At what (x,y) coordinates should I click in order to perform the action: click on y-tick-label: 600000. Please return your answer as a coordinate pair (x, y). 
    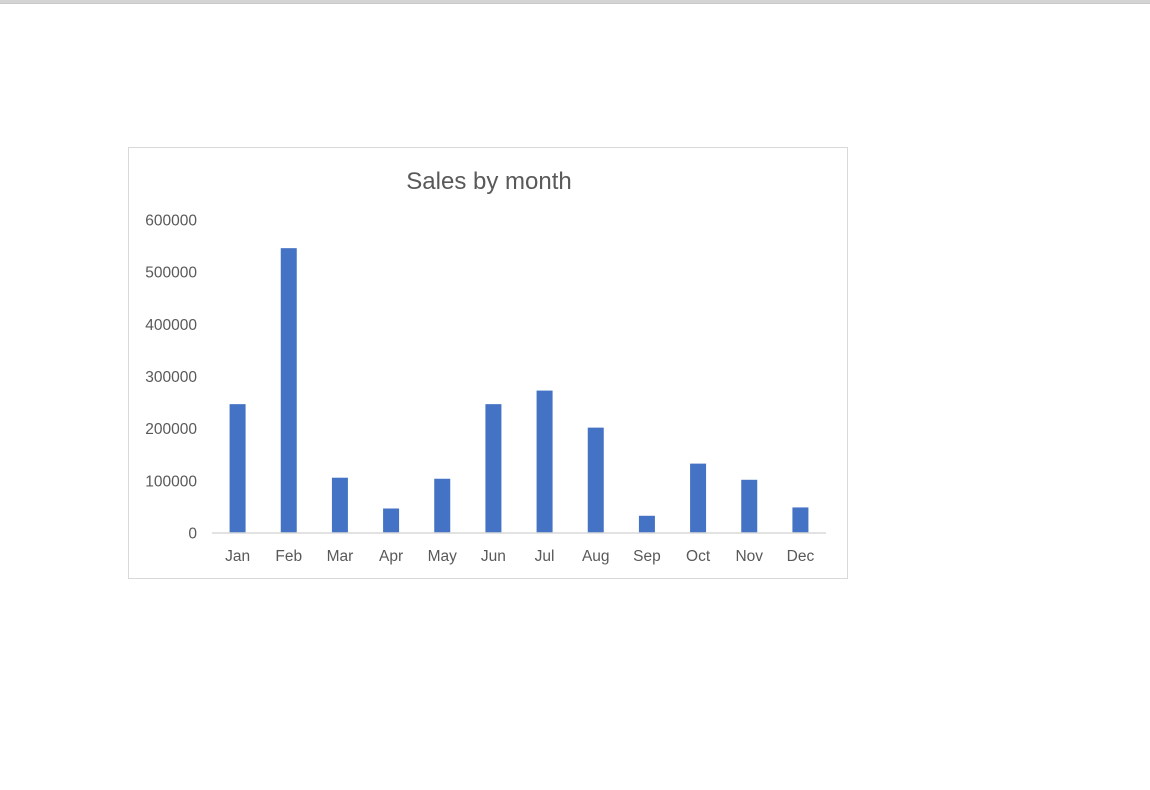
    Looking at the image, I should click on (171, 221).